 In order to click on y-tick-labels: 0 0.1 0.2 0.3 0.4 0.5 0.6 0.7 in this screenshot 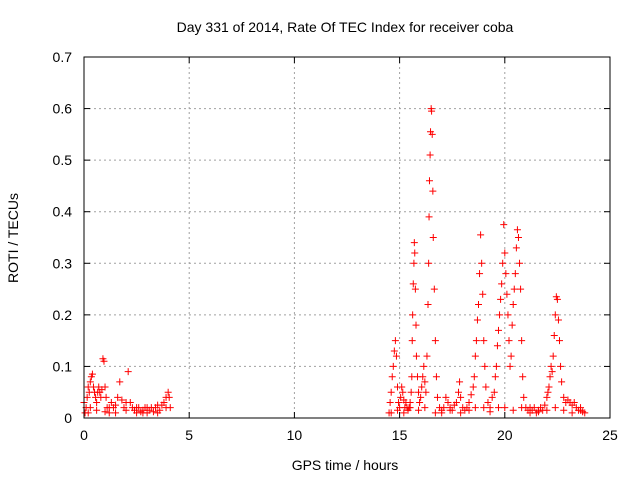, I will do `click(63, 237)`.